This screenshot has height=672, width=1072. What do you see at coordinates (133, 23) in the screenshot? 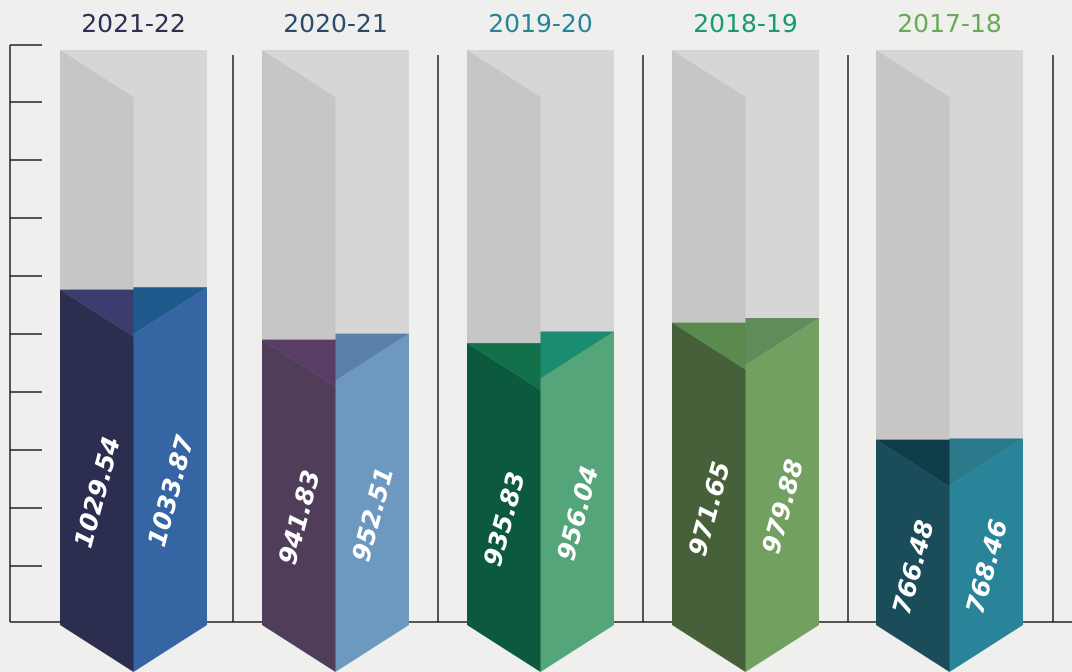
I see `category-label: 2021-22` at bounding box center [133, 23].